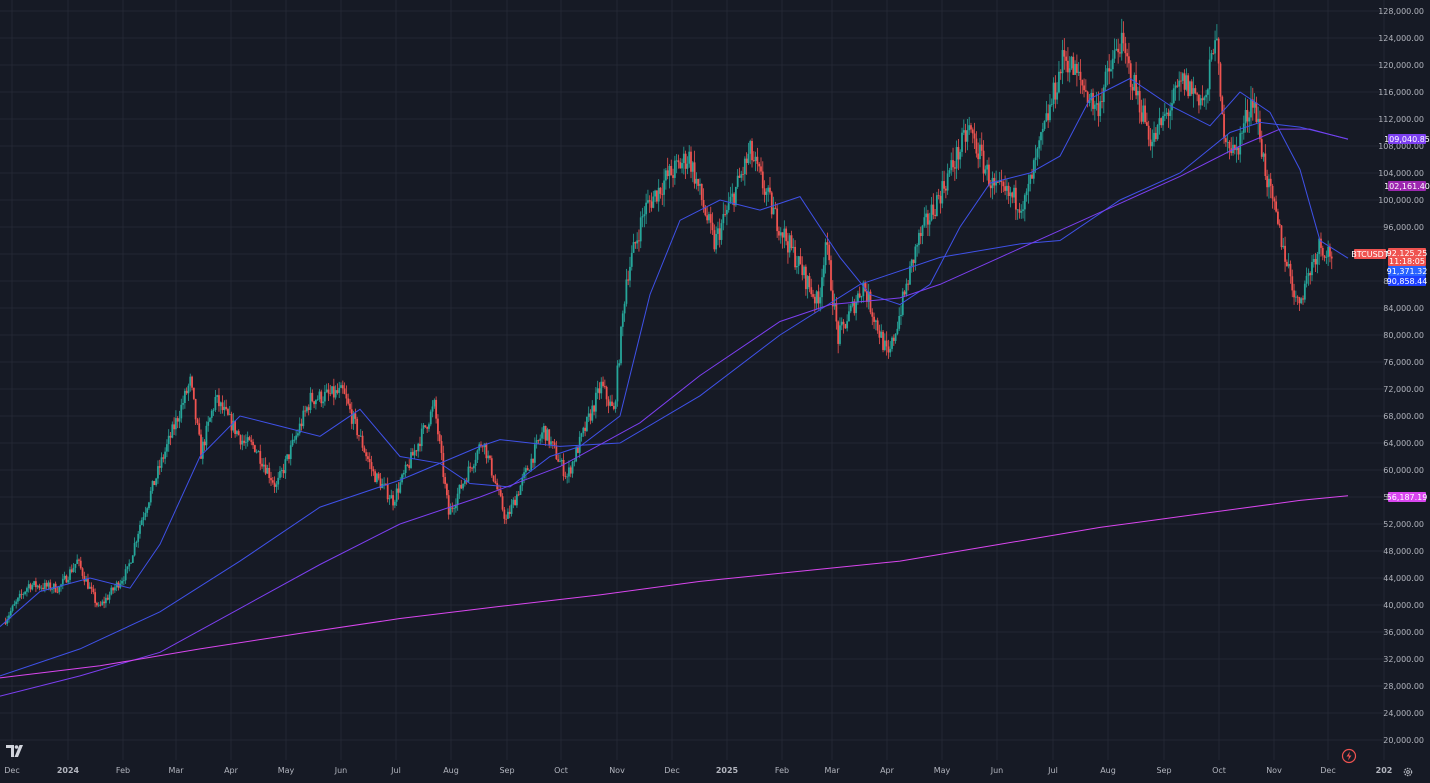 Image resolution: width=1430 pixels, height=783 pixels. Describe the element at coordinates (1349, 756) in the screenshot. I see `replay-lightning-icon` at that location.